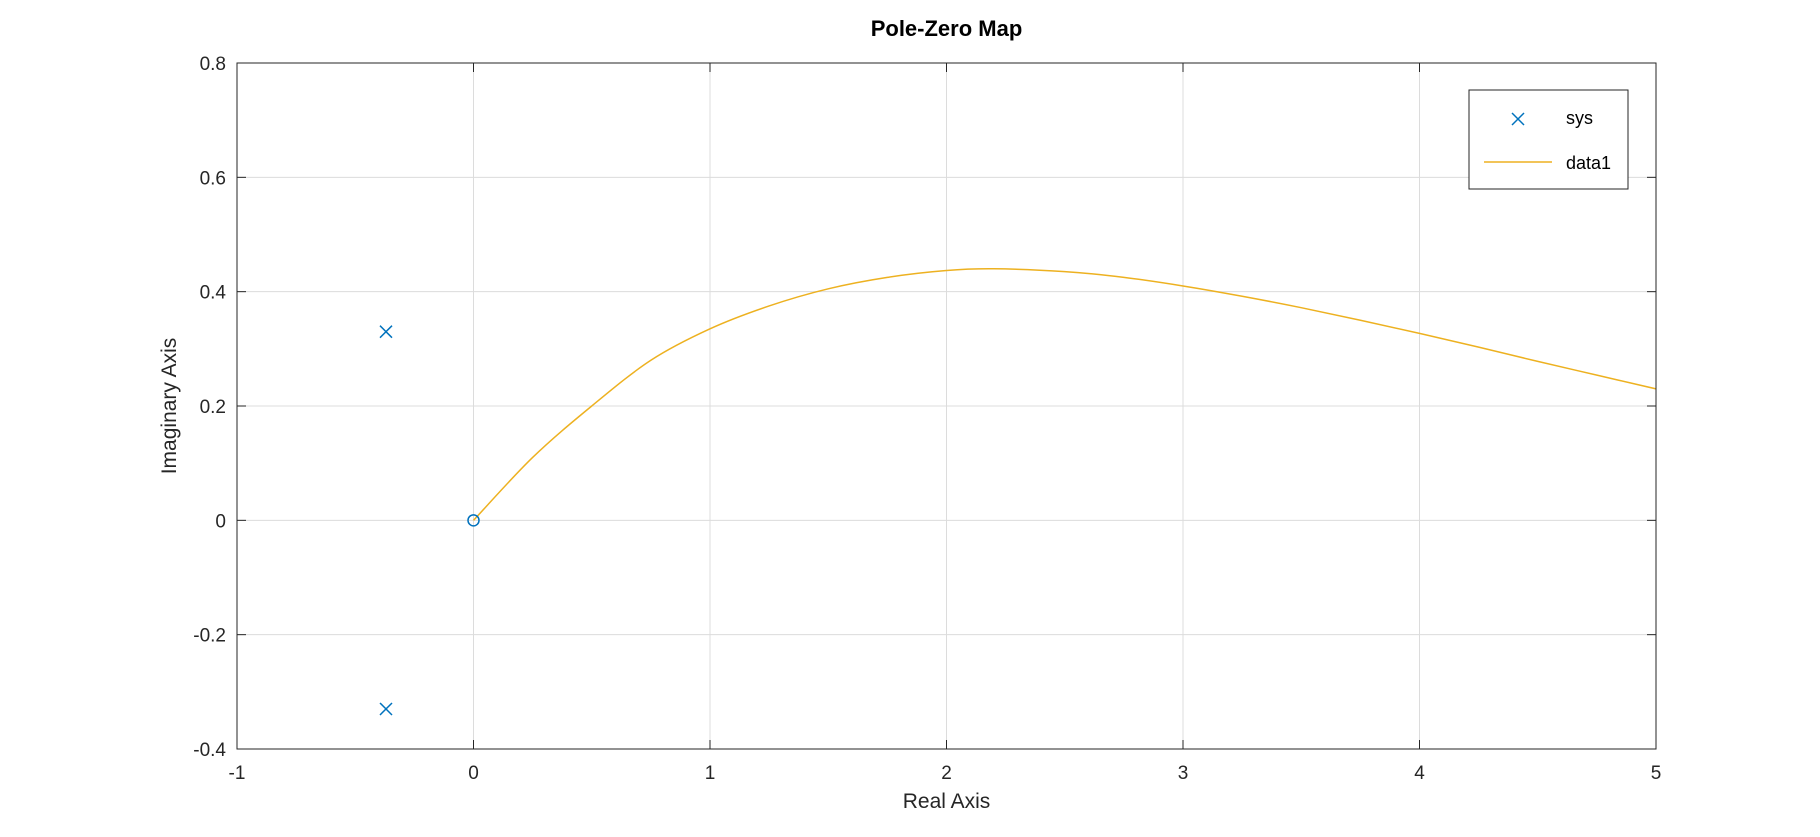 This screenshot has width=1820, height=837. What do you see at coordinates (1656, 773) in the screenshot?
I see `x-tick-label: 5` at bounding box center [1656, 773].